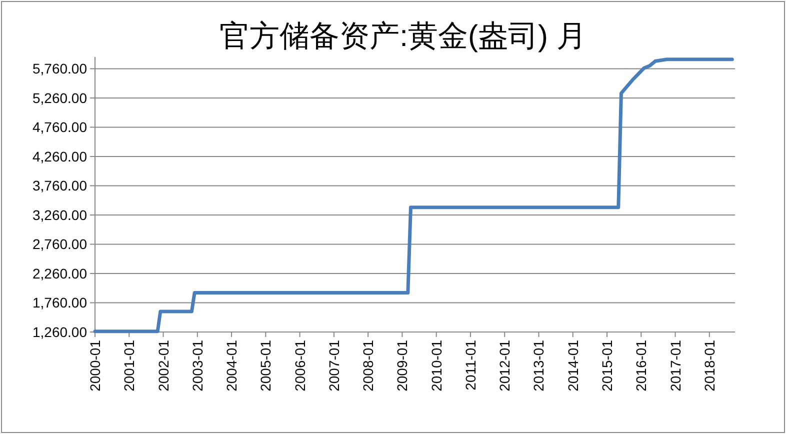  Describe the element at coordinates (607, 366) in the screenshot. I see `x-tick-label: 2015-01` at that location.